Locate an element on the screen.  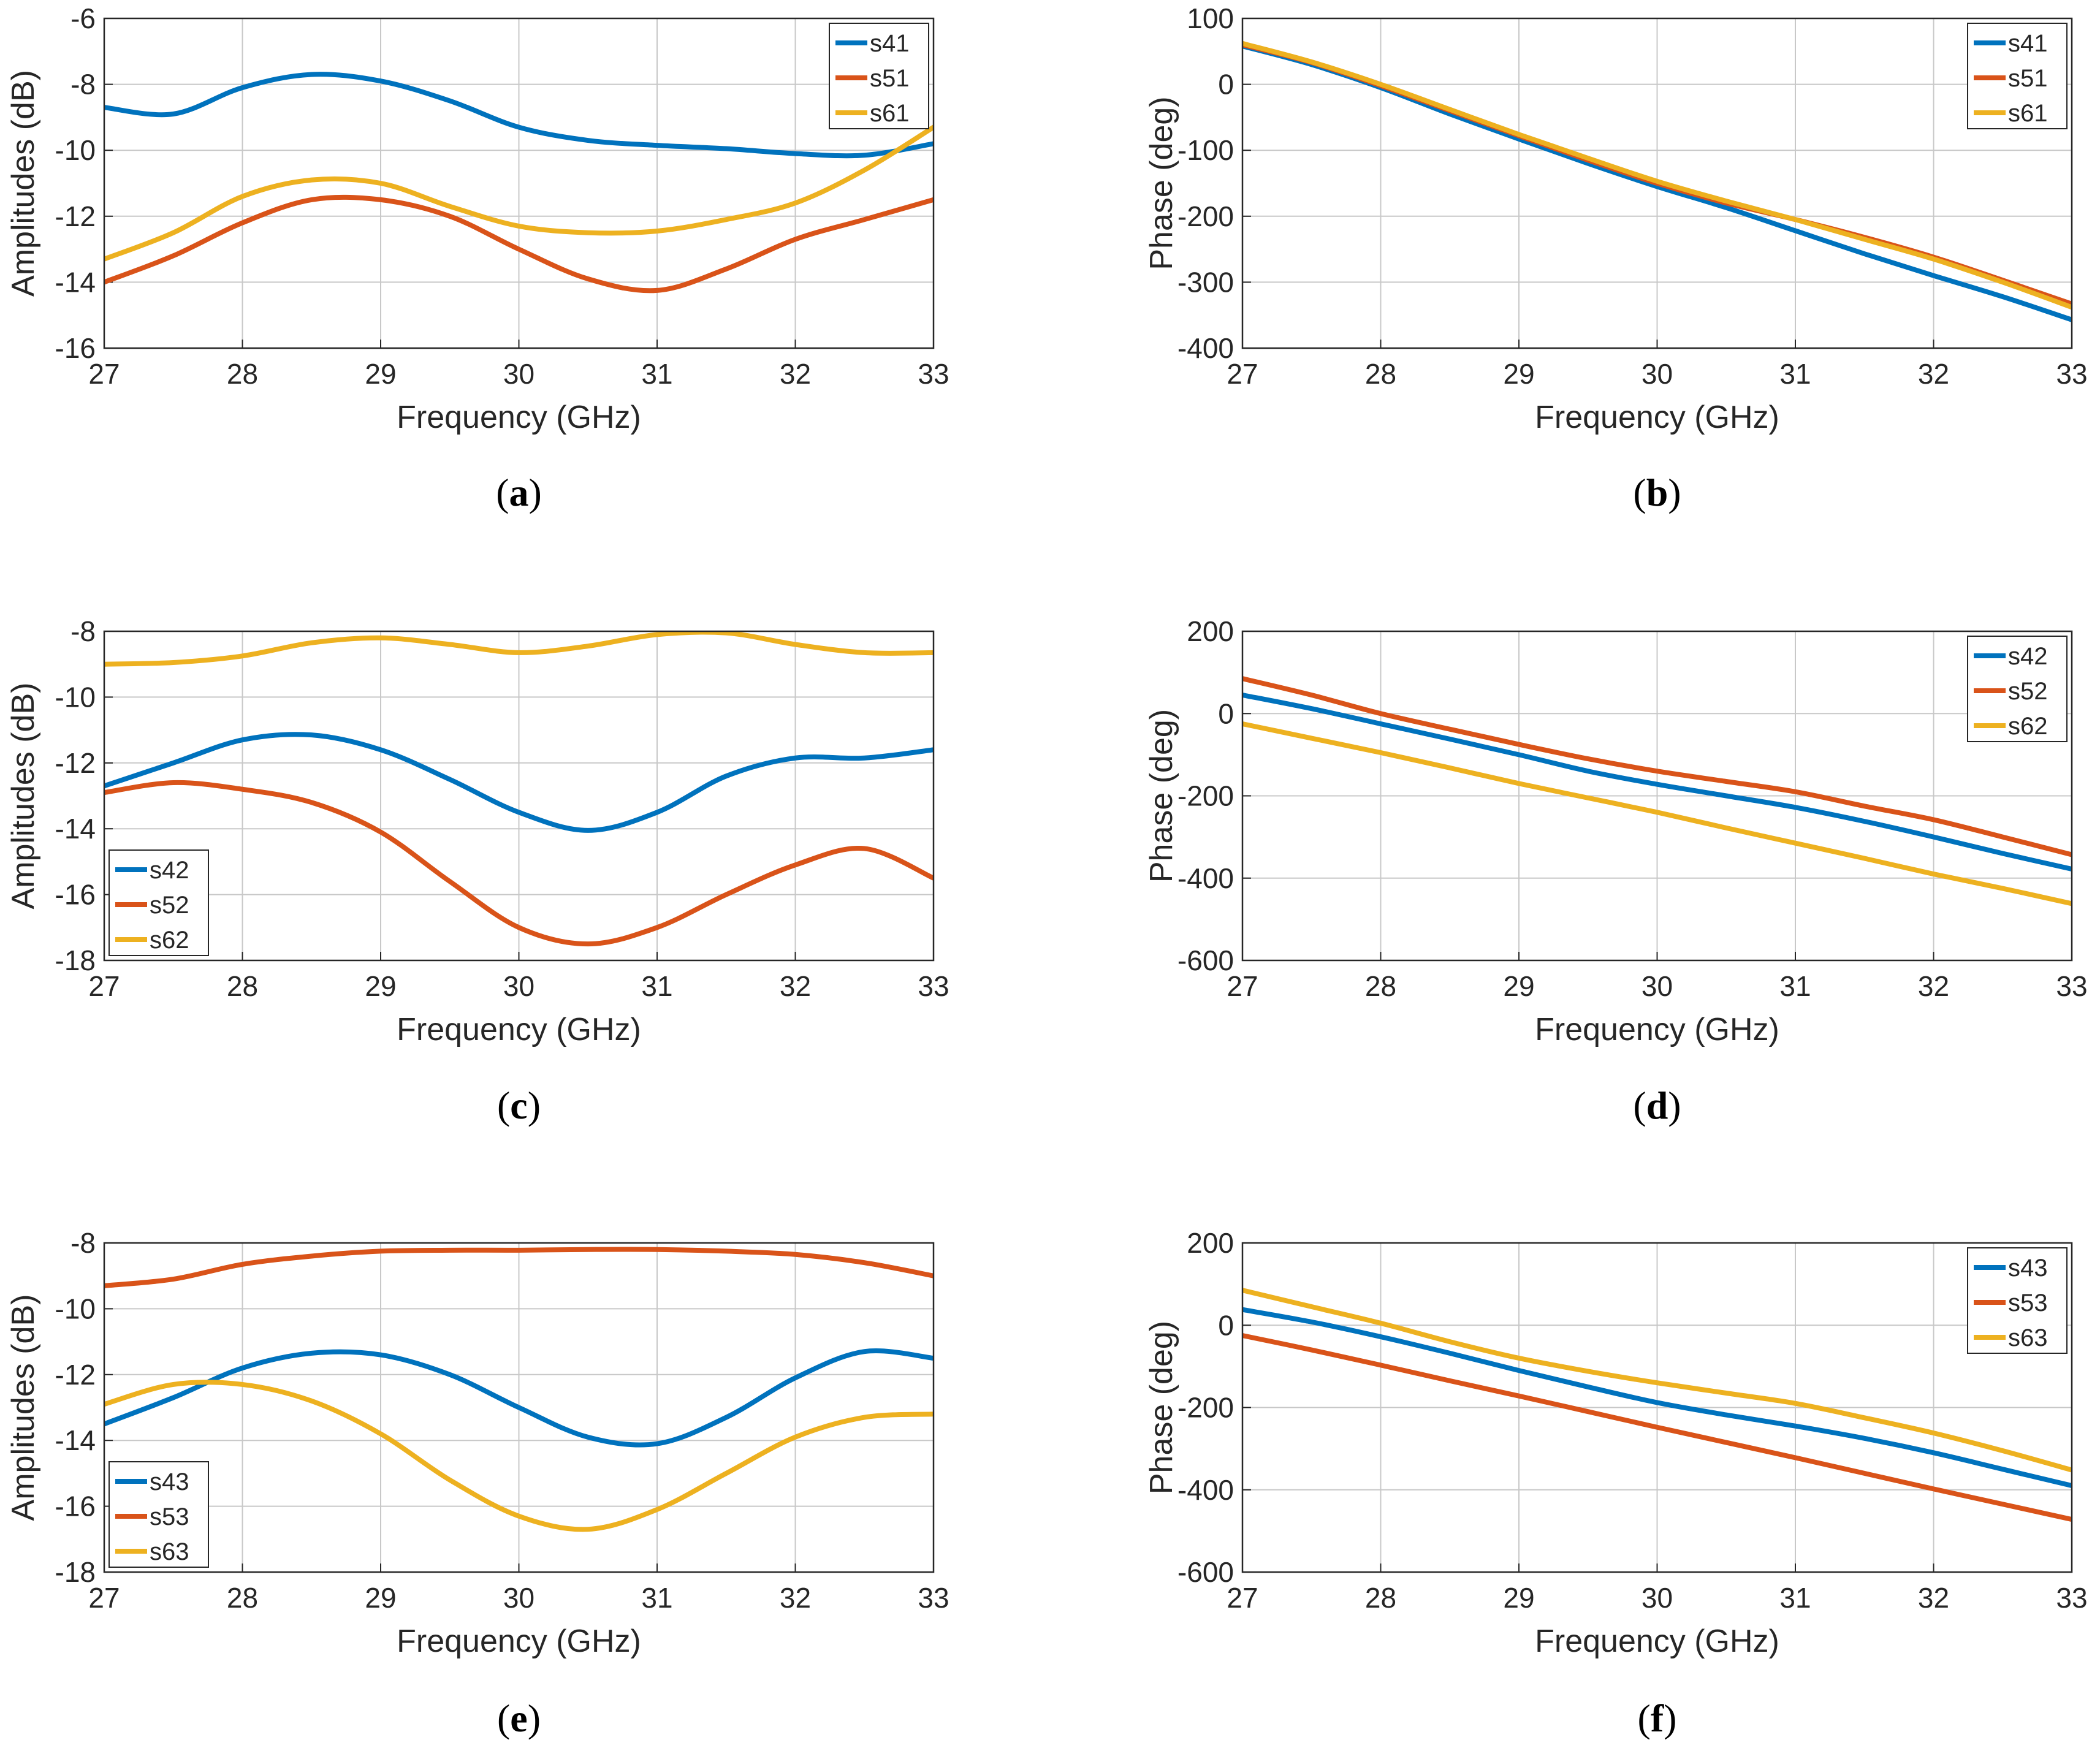
legend-label: s61 is located at coordinates (890, 114).